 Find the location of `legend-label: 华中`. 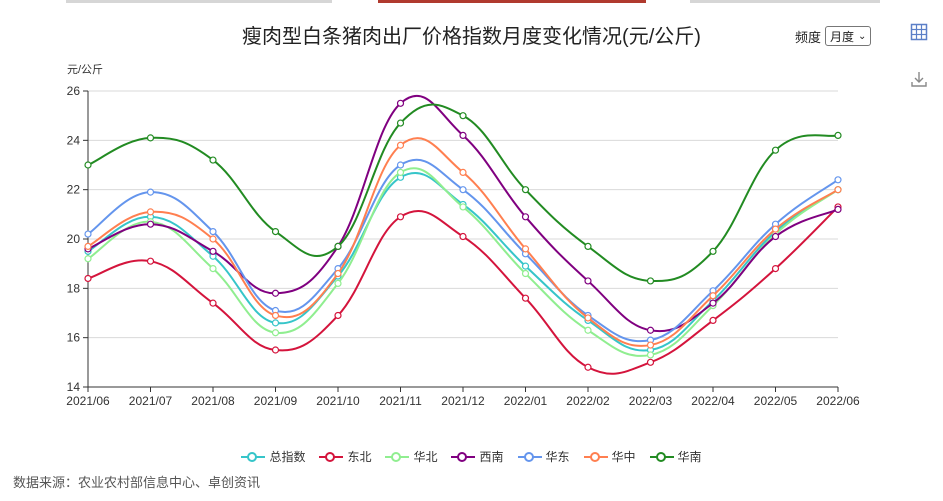

legend-label: 华中 is located at coordinates (623, 457).